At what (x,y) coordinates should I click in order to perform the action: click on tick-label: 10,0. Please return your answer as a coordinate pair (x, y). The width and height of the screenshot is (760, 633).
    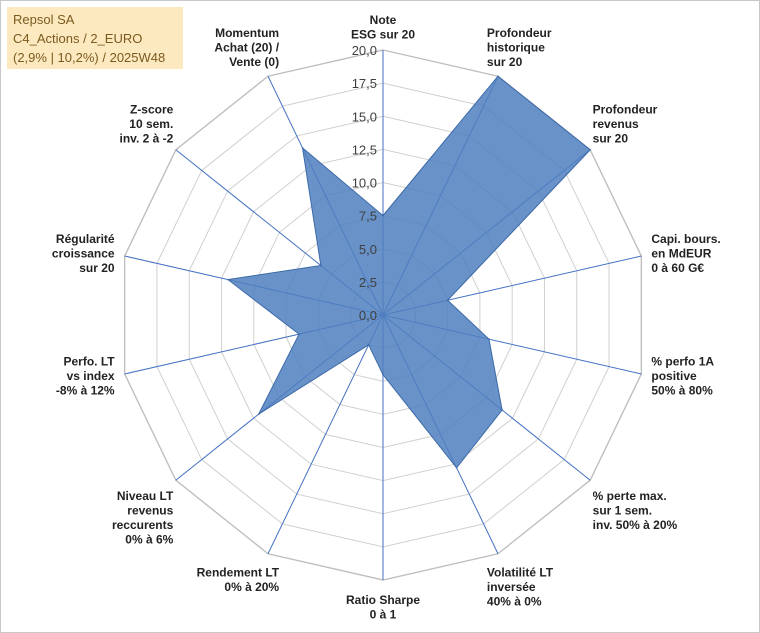
    Looking at the image, I should click on (364, 183).